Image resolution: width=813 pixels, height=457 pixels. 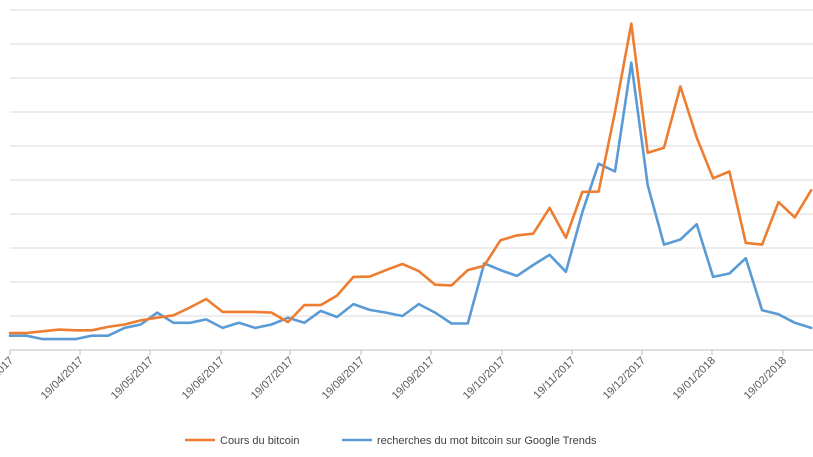 I want to click on x-axis, so click(x=411, y=352).